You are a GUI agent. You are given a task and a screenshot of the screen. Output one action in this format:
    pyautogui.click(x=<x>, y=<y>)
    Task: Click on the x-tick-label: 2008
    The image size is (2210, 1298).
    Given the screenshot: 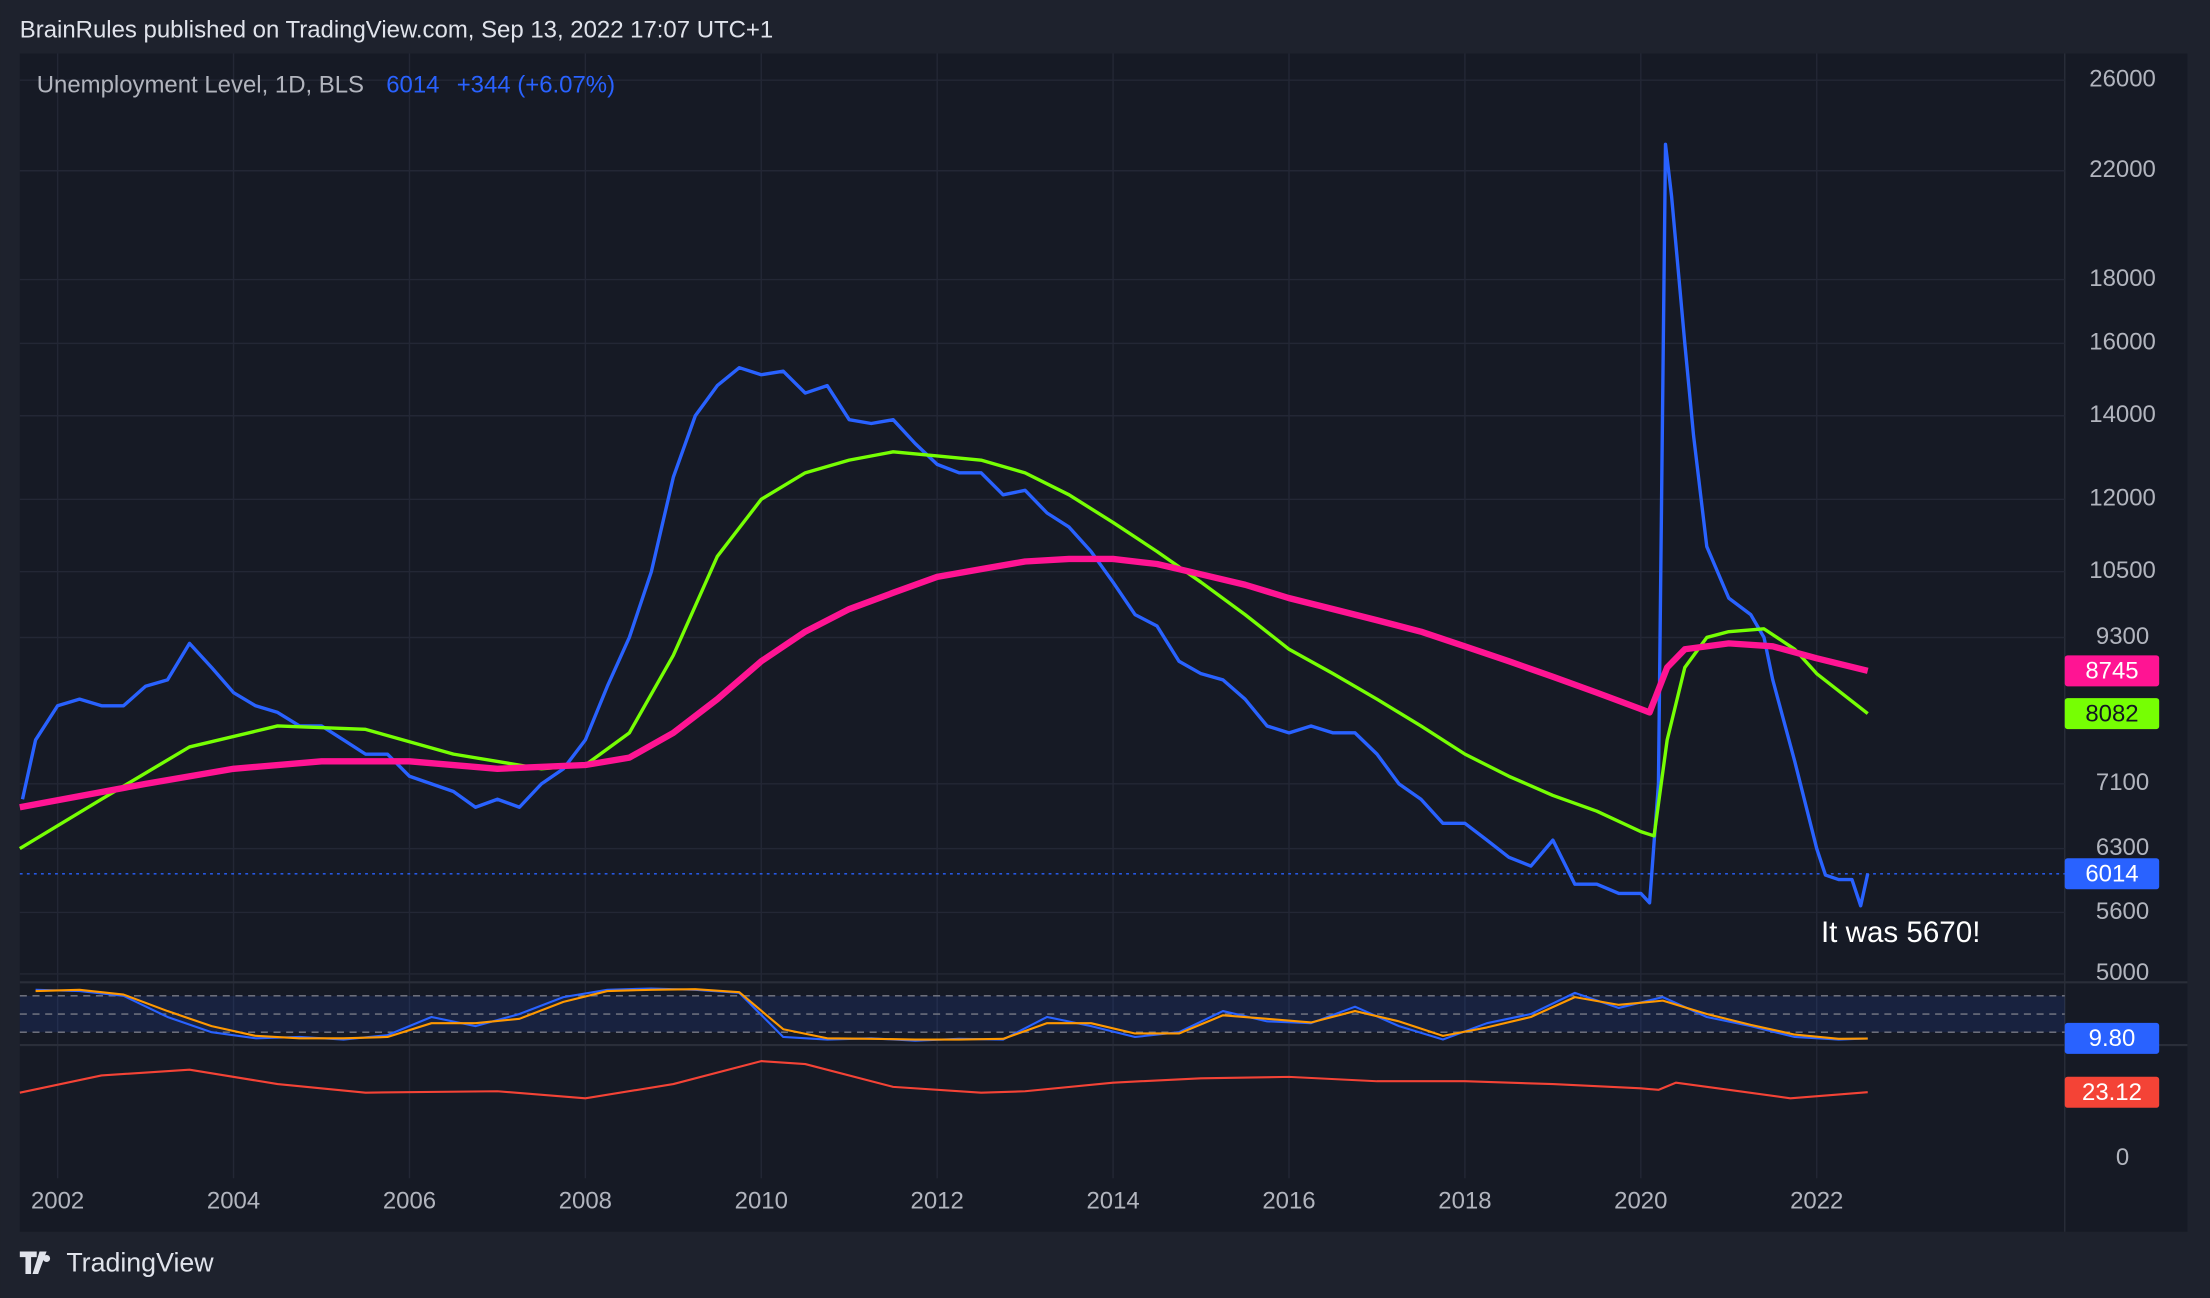 What is the action you would take?
    pyautogui.click(x=585, y=1200)
    